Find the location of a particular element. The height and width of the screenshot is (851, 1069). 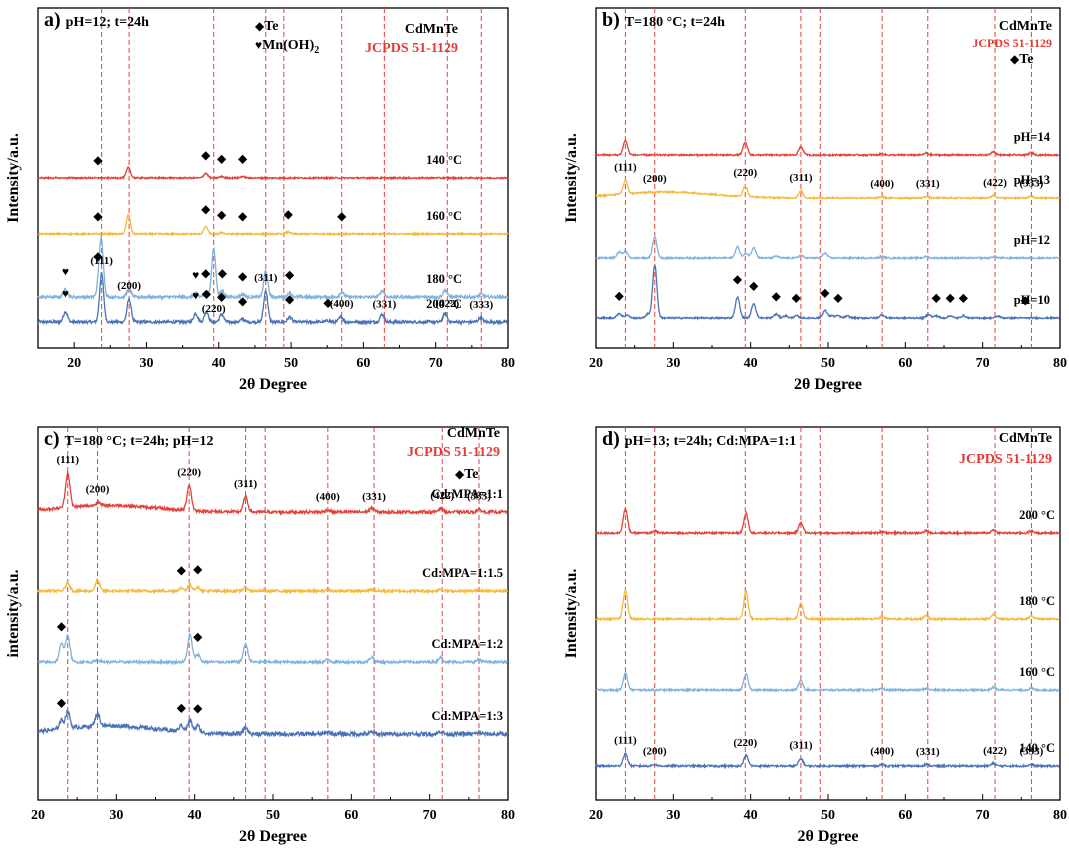

series-line-200-C is located at coordinates (828, 522).